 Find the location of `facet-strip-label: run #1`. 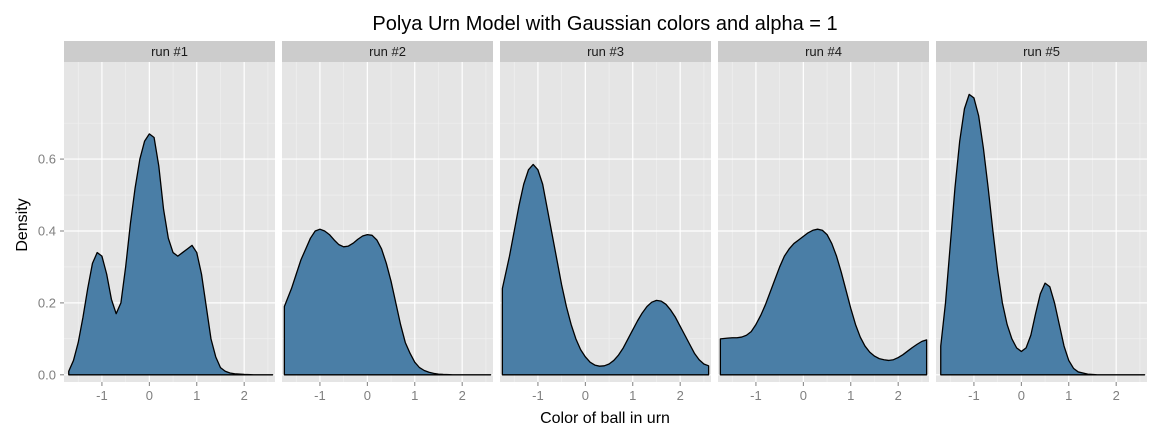

facet-strip-label: run #1 is located at coordinates (169, 51).